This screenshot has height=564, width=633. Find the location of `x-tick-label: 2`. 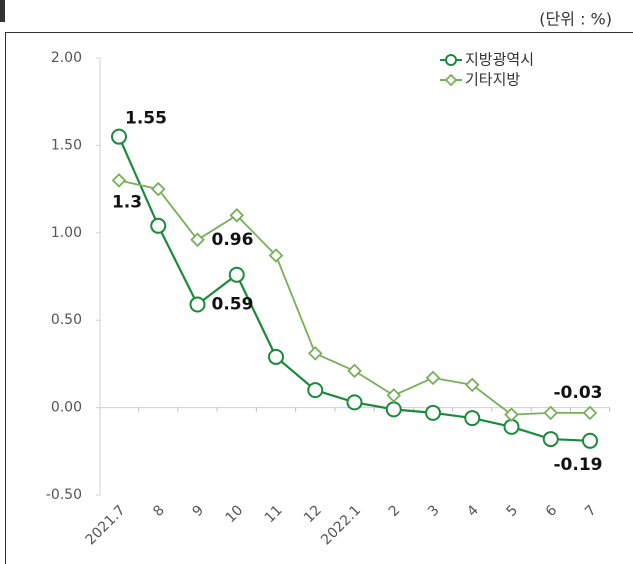

x-tick-label: 2 is located at coordinates (395, 511).